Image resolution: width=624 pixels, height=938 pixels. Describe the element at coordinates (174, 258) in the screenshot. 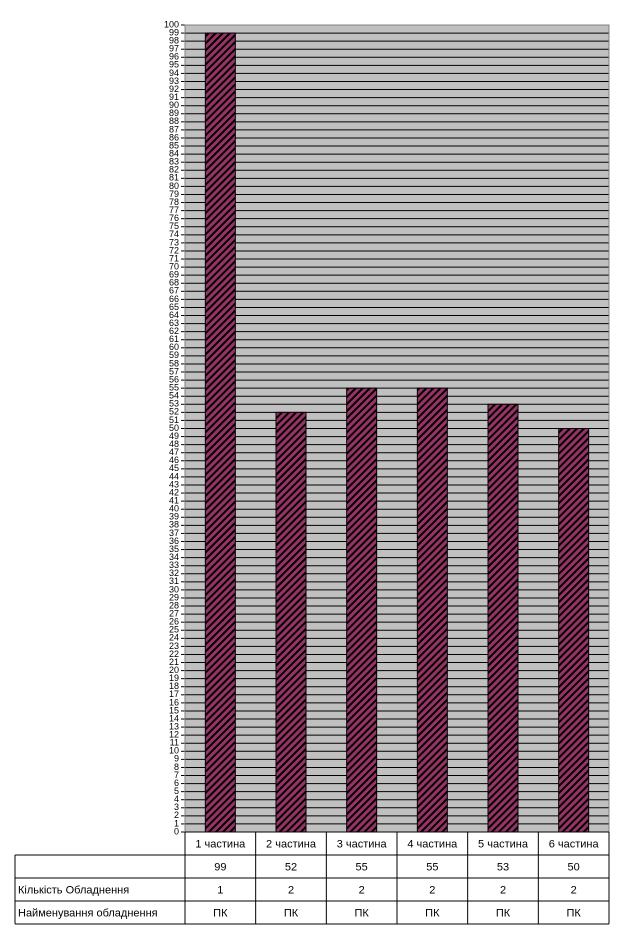

I see `y-tick-label: 71` at that location.